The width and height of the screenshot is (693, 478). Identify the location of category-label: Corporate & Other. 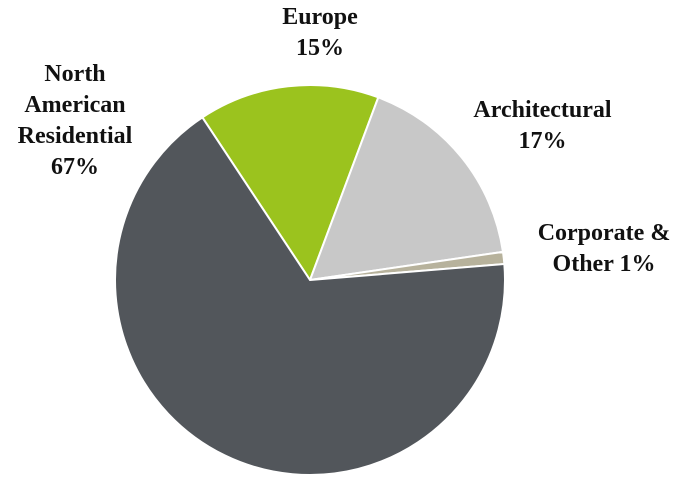
(604, 248).